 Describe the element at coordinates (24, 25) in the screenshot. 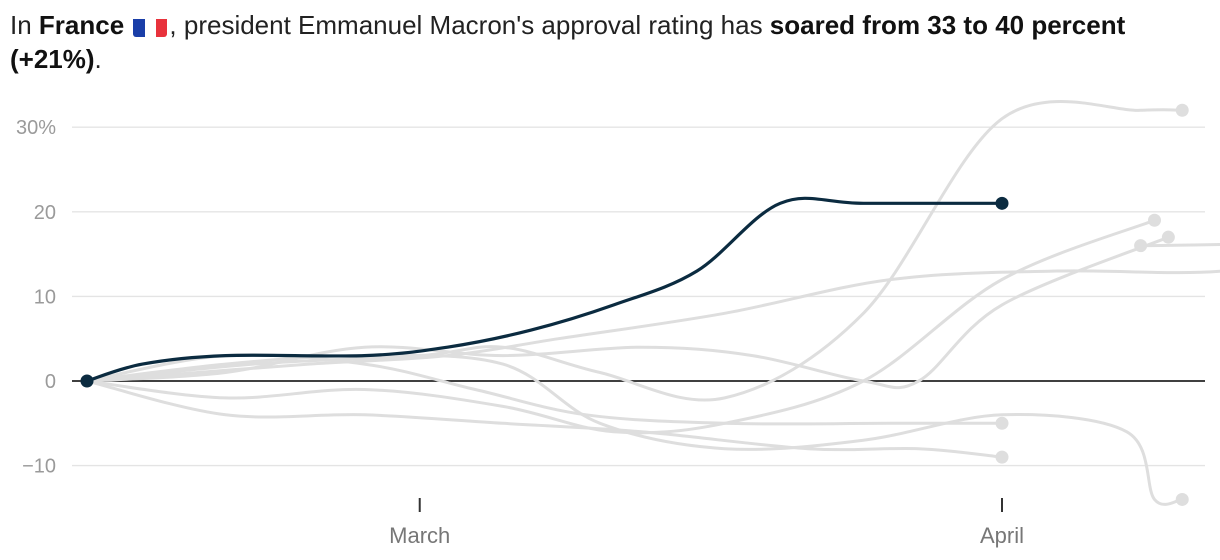

I see `headline-part-1: In` at that location.